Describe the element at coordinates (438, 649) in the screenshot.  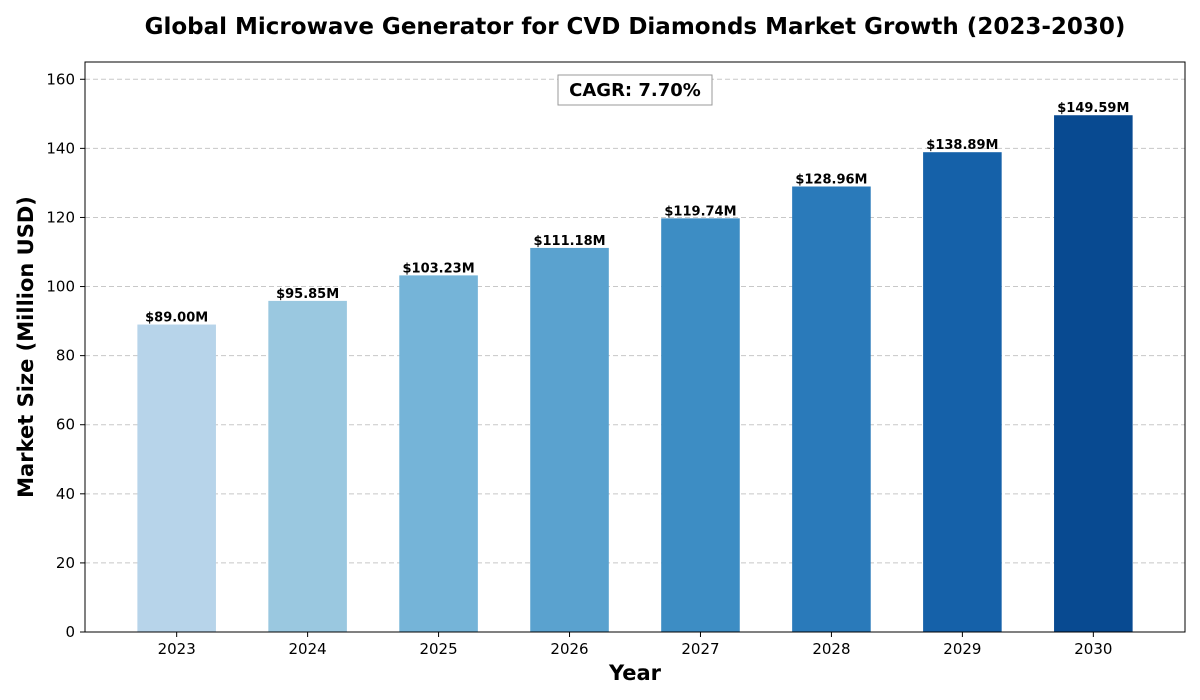
I see `x-tick-label-2025: 2025` at that location.